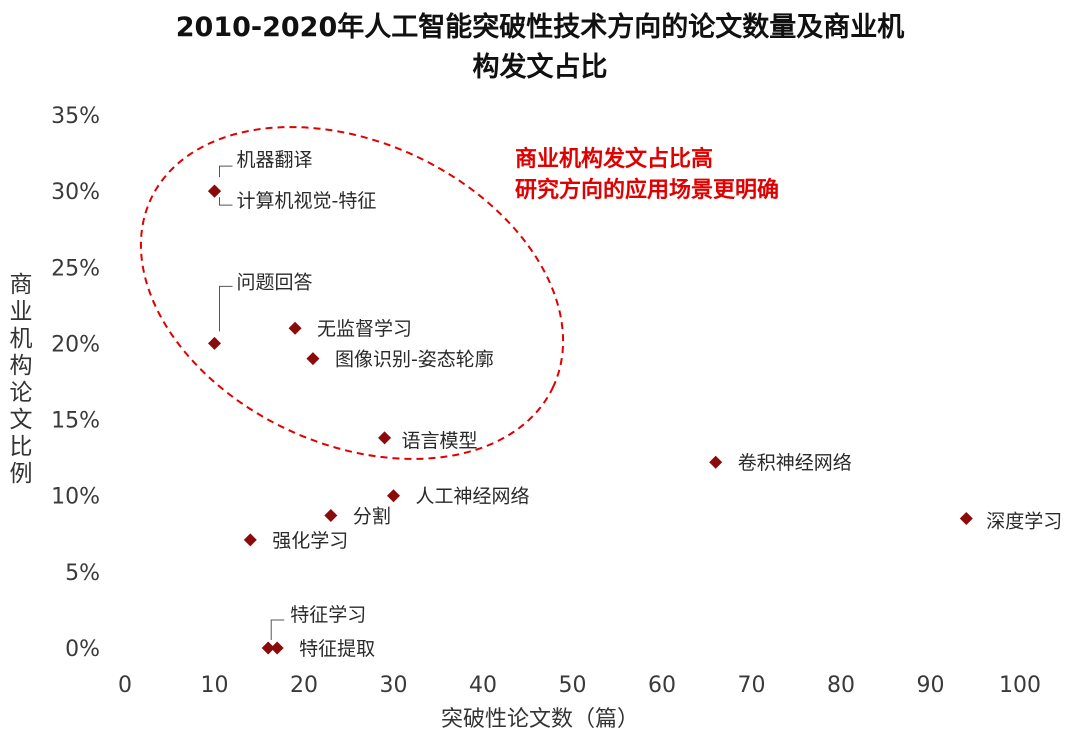 The image size is (1080, 739). What do you see at coordinates (1020, 685) in the screenshot?
I see `x-tick-label: 100` at bounding box center [1020, 685].